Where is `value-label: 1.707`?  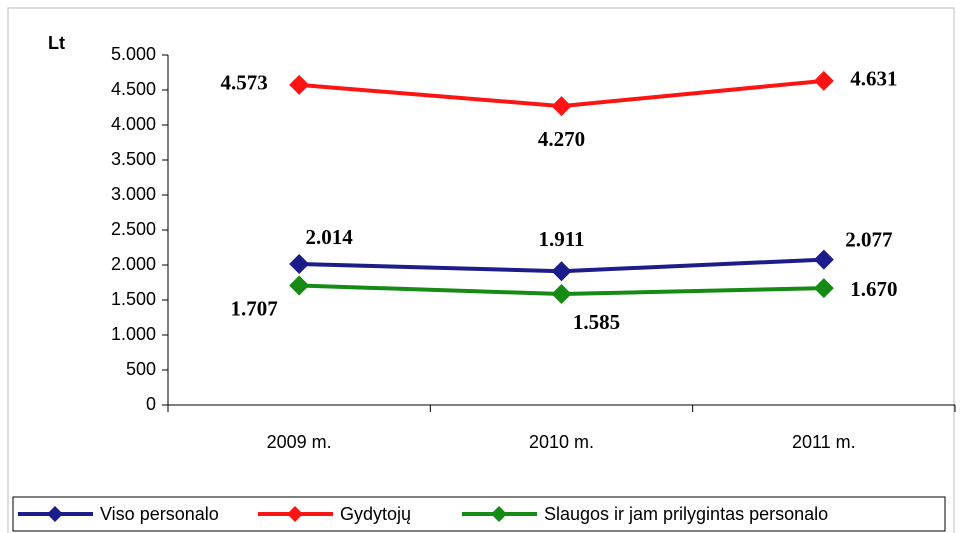
value-label: 1.707 is located at coordinates (254, 308).